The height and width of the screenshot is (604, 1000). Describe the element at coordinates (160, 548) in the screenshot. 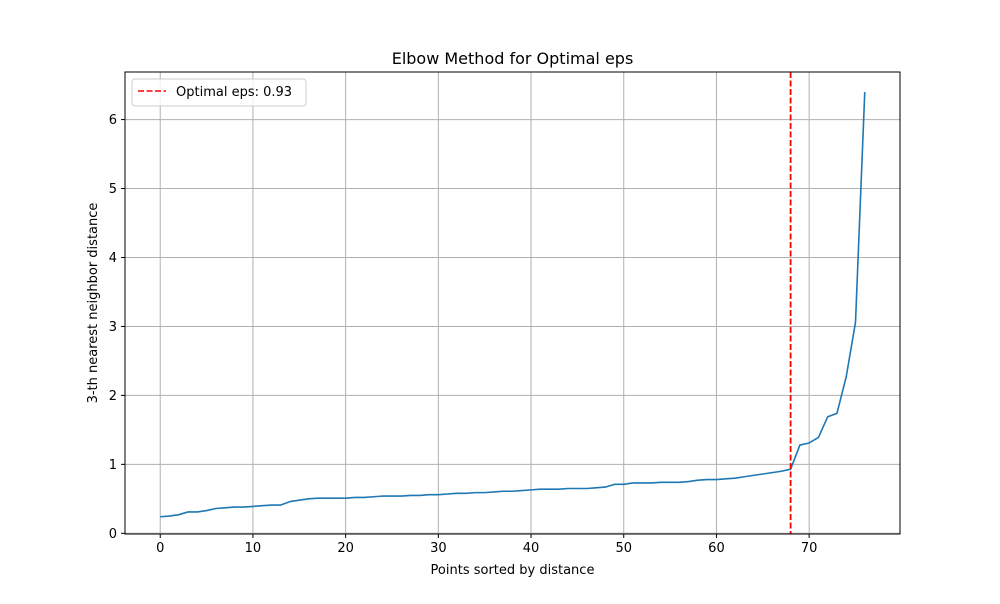

I see `x-tick-label: 0` at that location.